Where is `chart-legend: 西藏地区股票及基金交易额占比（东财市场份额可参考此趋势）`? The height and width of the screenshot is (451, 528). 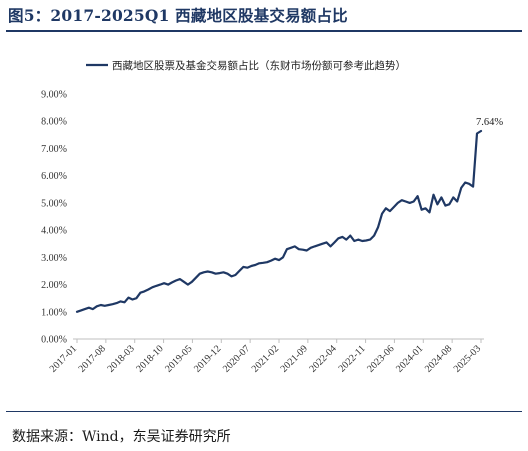 chart-legend: 西藏地区股票及基金交易额占比（东财市场份额可参考此趋势） is located at coordinates (246, 65).